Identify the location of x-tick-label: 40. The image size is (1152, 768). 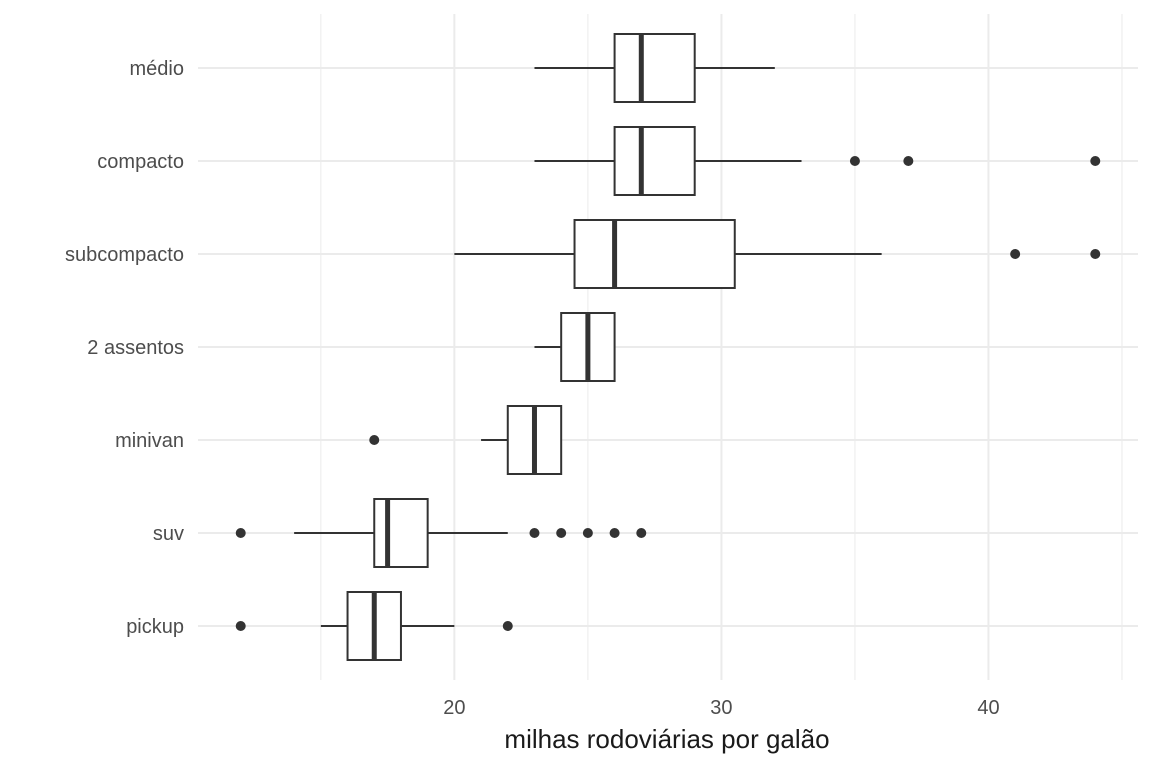
(988, 708).